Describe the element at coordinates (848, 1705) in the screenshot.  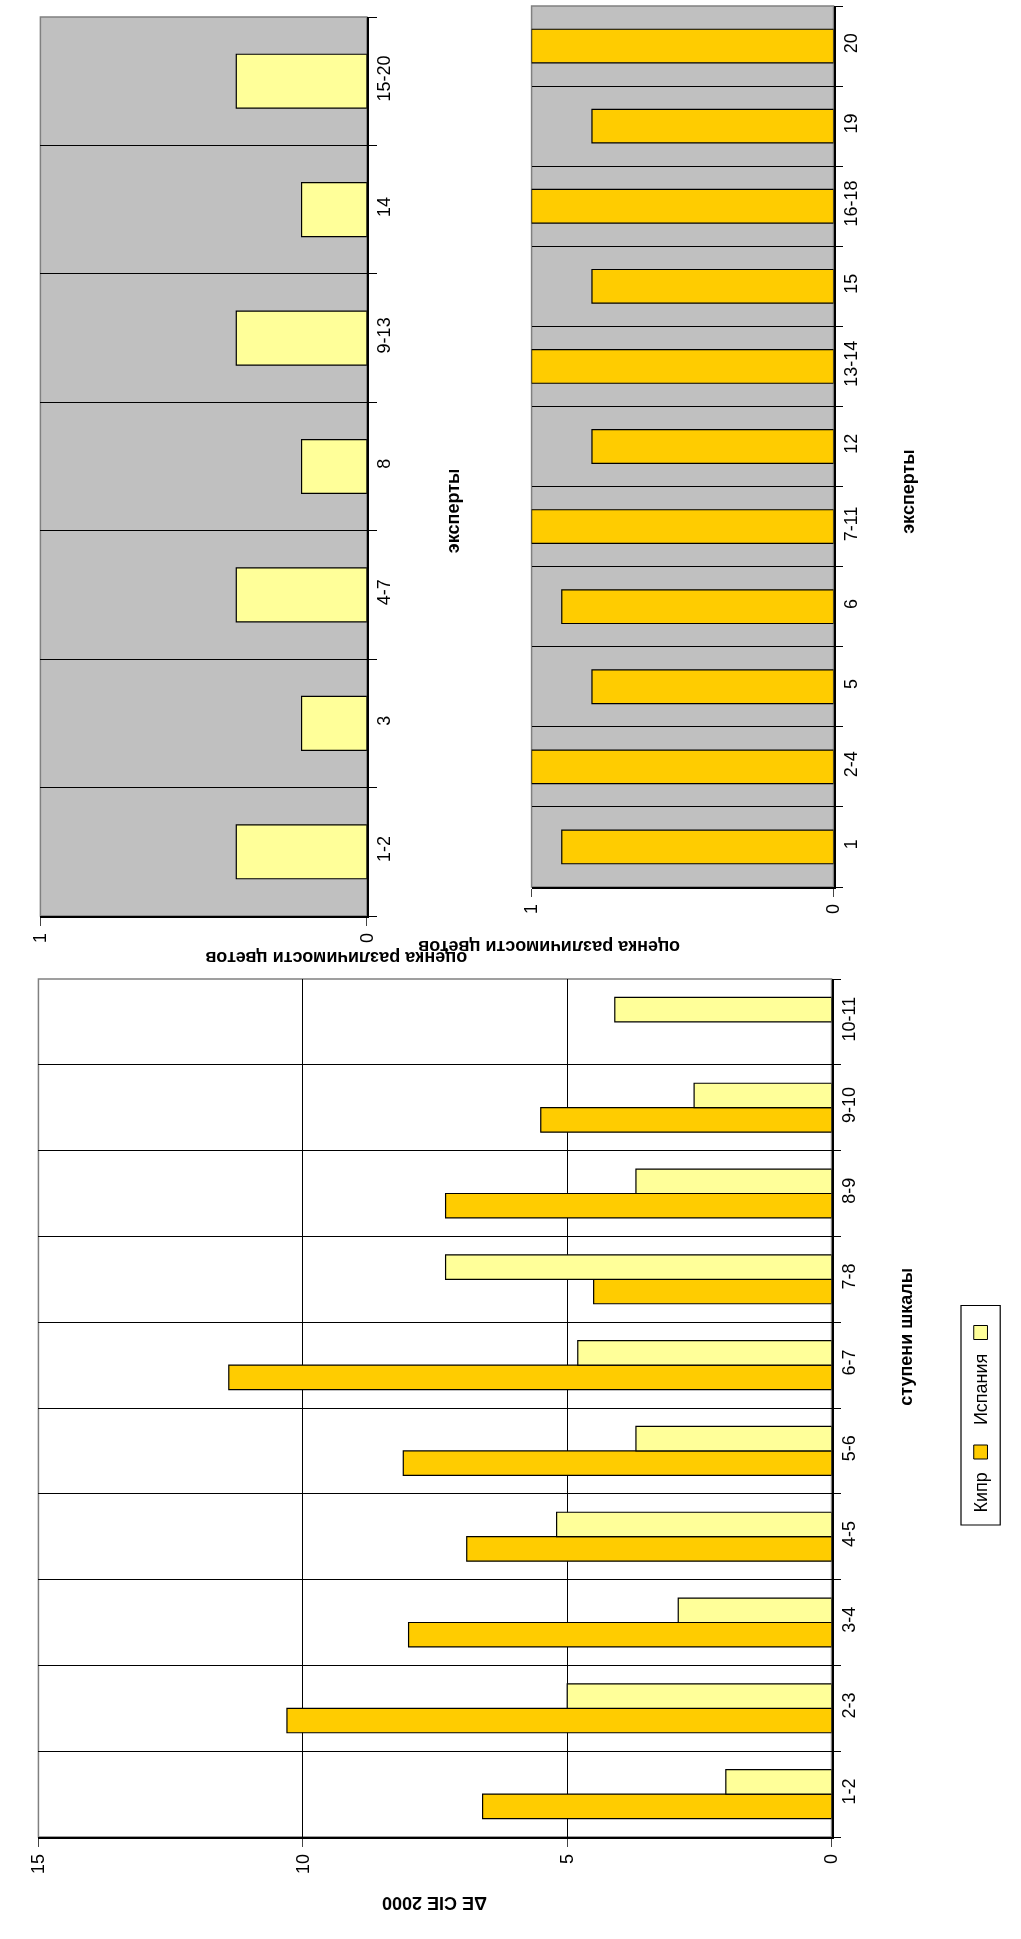
I see `y-tick-label: 2-3` at that location.